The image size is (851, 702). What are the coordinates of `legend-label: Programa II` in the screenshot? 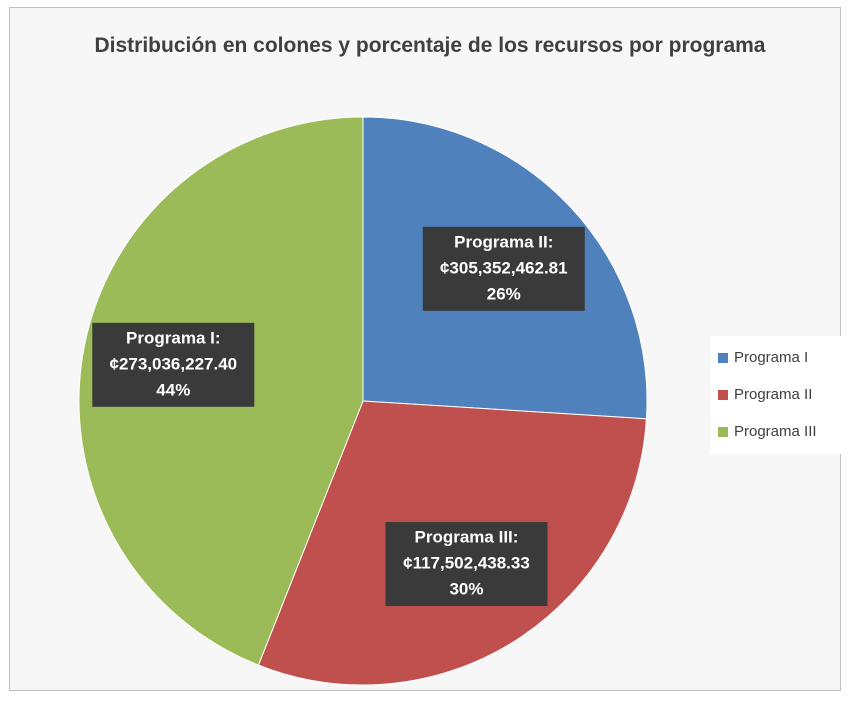 It's located at (773, 394).